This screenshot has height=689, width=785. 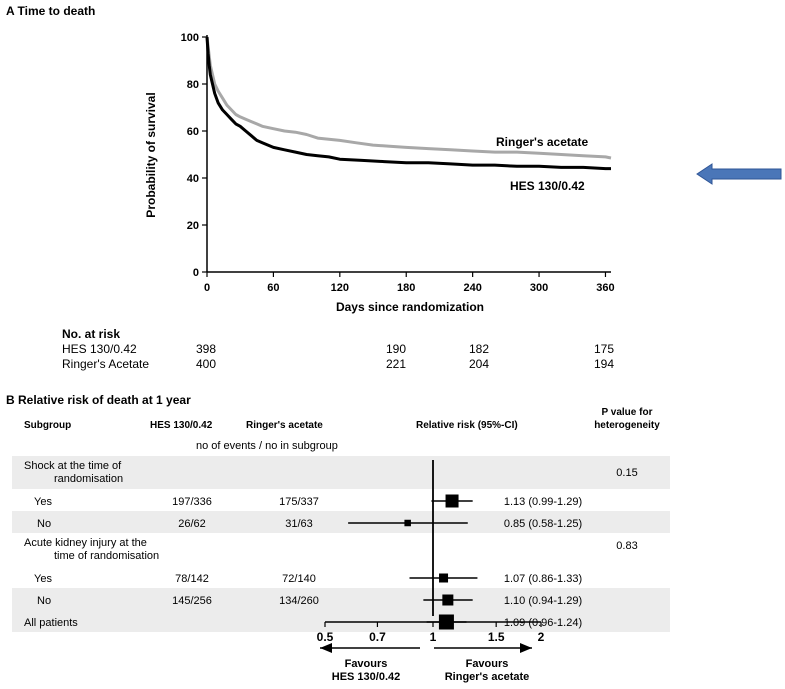 I want to click on forest-tick-label: 0.7, so click(x=377, y=637).